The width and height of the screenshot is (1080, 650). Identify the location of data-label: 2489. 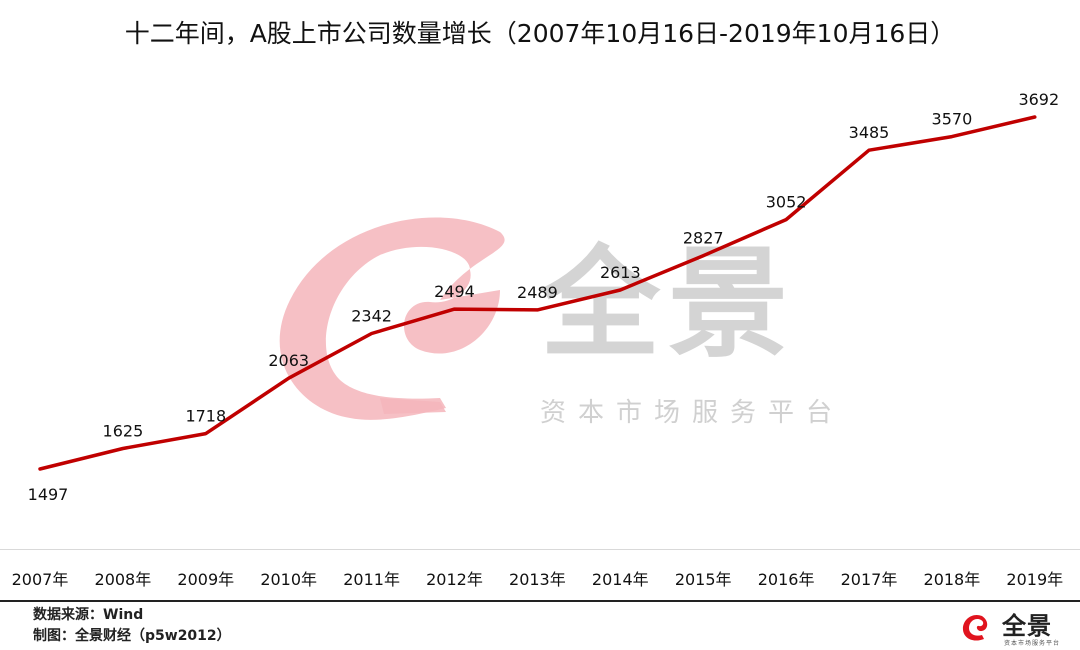
(537, 292).